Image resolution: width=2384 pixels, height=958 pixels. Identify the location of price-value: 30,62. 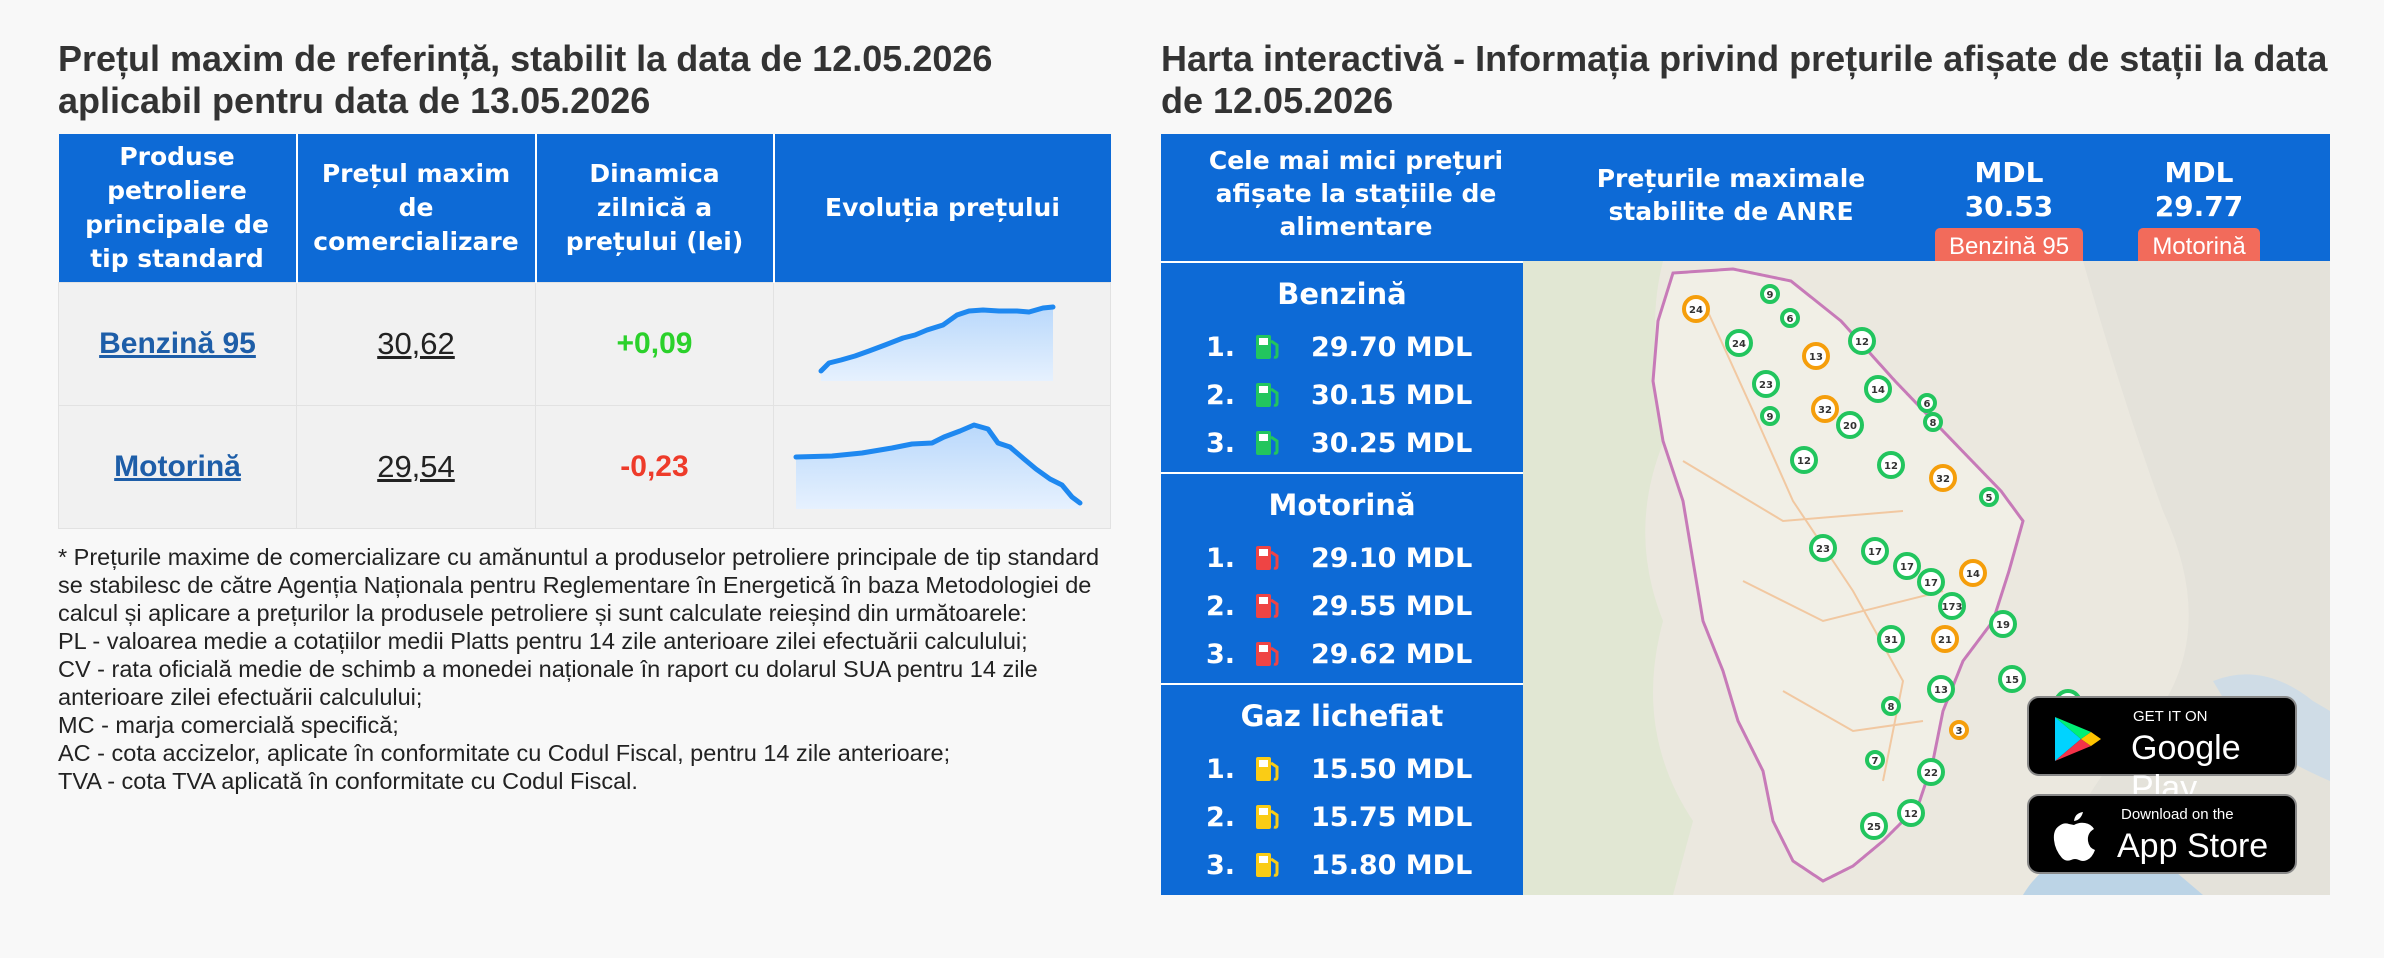
(416, 343).